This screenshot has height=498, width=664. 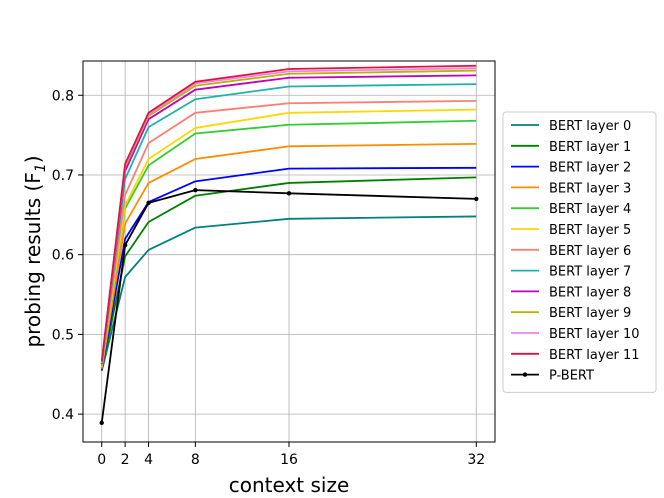 What do you see at coordinates (148, 460) in the screenshot?
I see `x-tick-label: 4` at bounding box center [148, 460].